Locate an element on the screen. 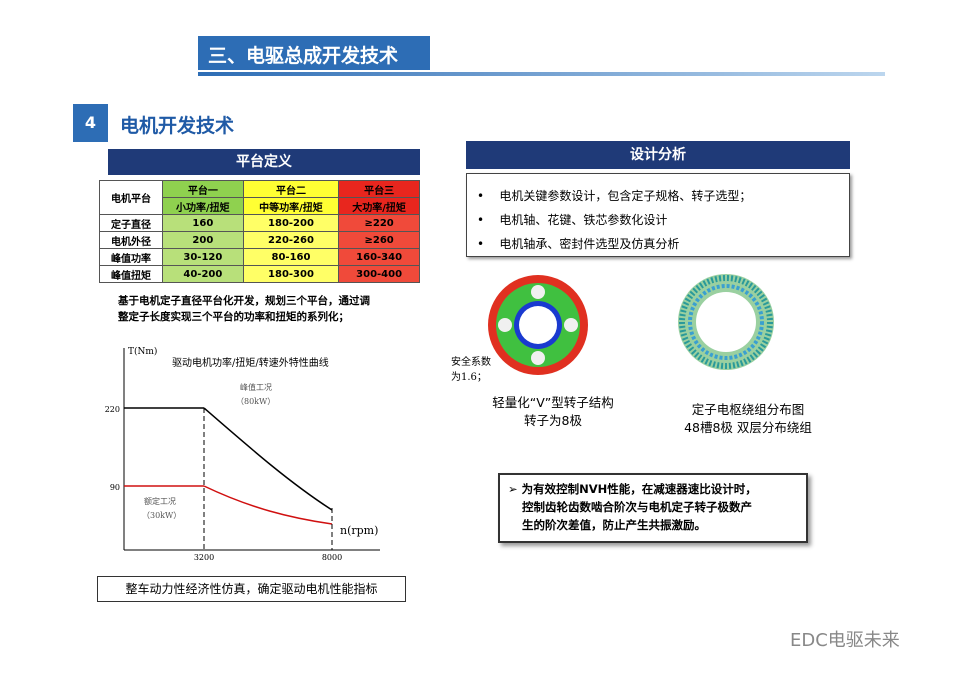 This screenshot has height=678, width=959. table-cell: 300-400 is located at coordinates (379, 274).